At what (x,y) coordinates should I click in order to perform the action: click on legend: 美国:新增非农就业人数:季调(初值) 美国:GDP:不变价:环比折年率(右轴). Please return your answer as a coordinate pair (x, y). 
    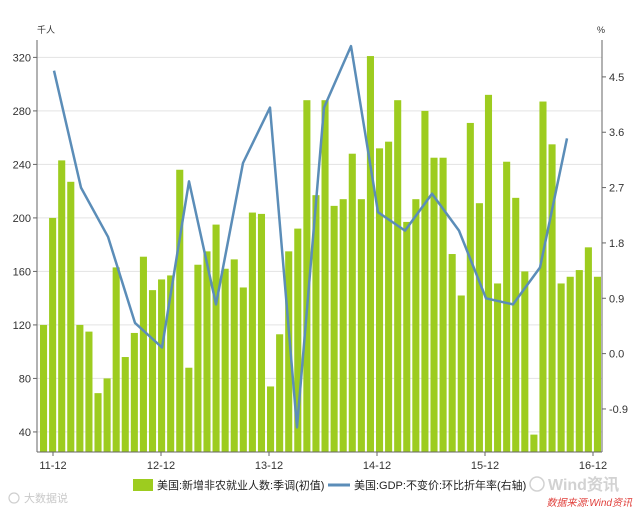
    Looking at the image, I should click on (329, 485).